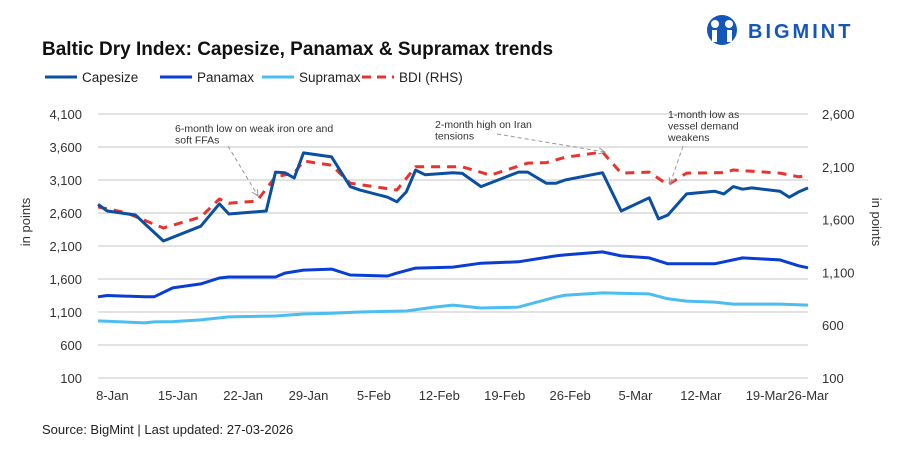 The width and height of the screenshot is (900, 453). What do you see at coordinates (838, 246) in the screenshot?
I see `y-axis-right: 100 600 1,100 1,600 2,100 2,600` at bounding box center [838, 246].